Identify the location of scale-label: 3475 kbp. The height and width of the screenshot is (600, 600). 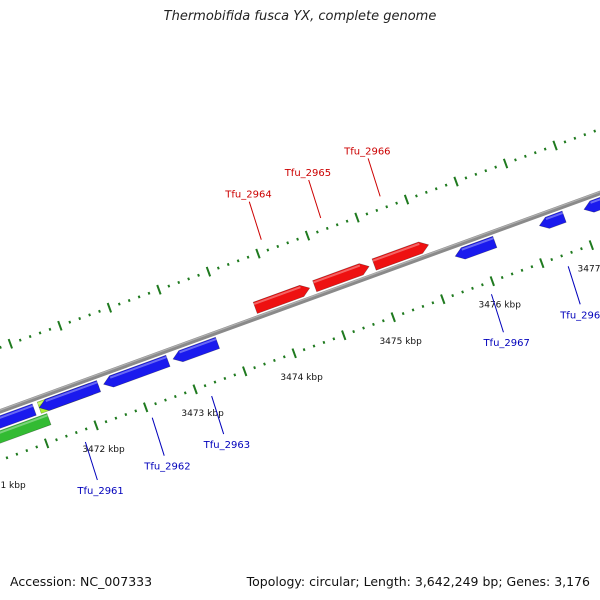
(400, 342).